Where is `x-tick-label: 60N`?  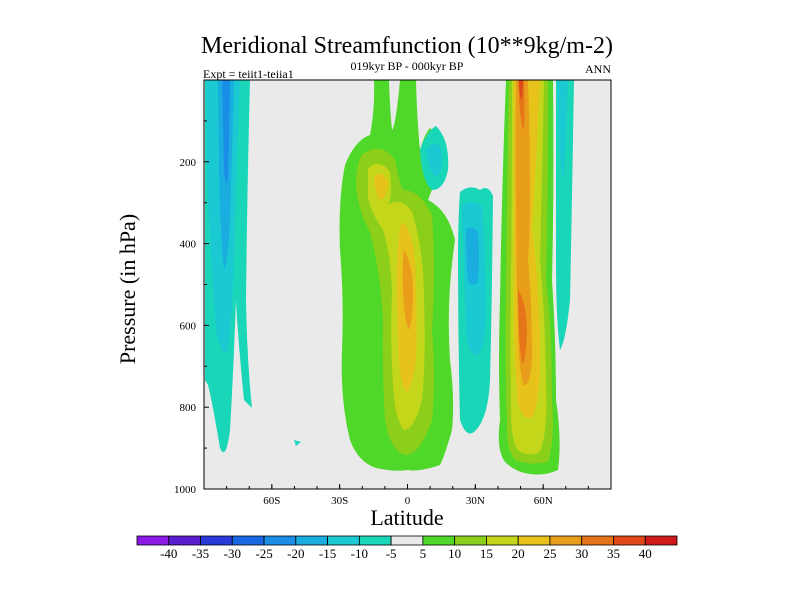
x-tick-label: 60N is located at coordinates (543, 501).